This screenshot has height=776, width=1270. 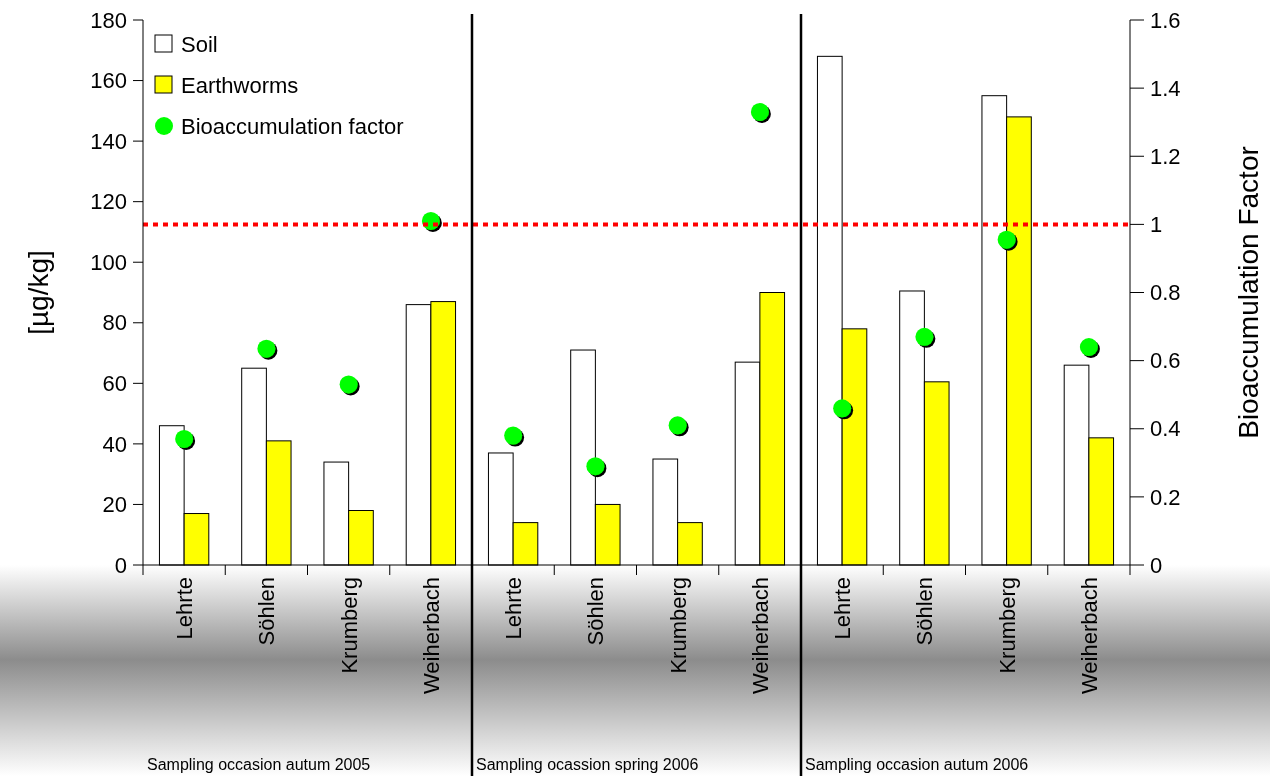 What do you see at coordinates (1165, 20) in the screenshot?
I see `y2-tick-label: 1.6` at bounding box center [1165, 20].